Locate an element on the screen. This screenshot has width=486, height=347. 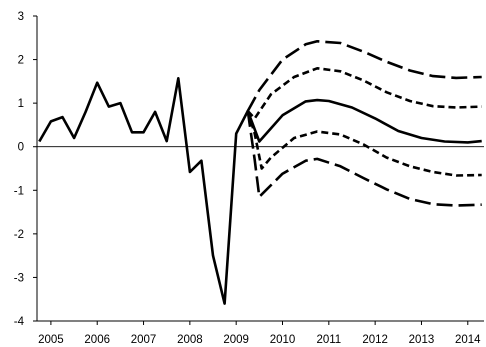
series-line-4-long-dash is located at coordinates (364, 75).